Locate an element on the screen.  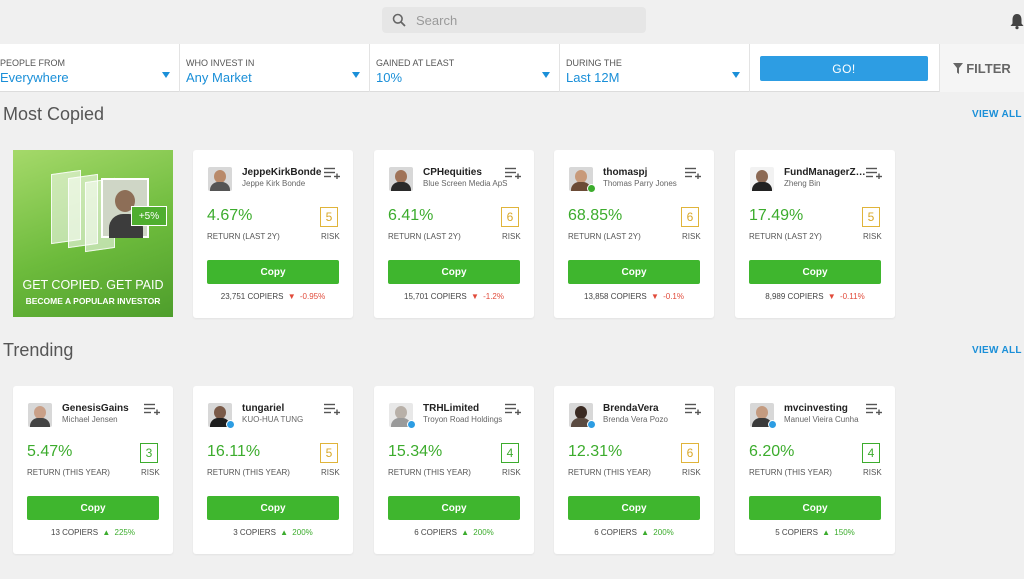
filter-value: Any Market is located at coordinates (219, 77).